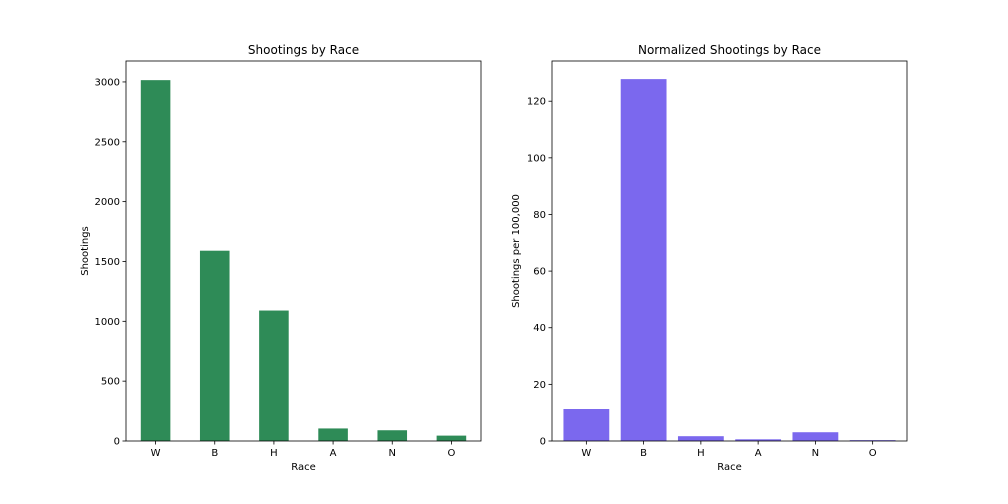  What do you see at coordinates (107, 262) in the screenshot?
I see `y-tick-label: 1500` at bounding box center [107, 262].